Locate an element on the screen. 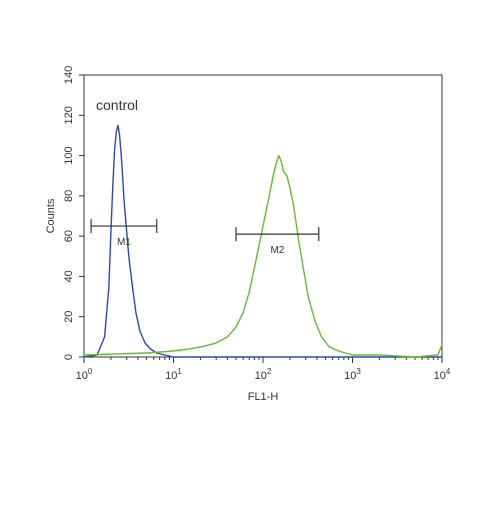 This screenshot has height=505, width=500. x-tick-label: 10² is located at coordinates (263, 374).